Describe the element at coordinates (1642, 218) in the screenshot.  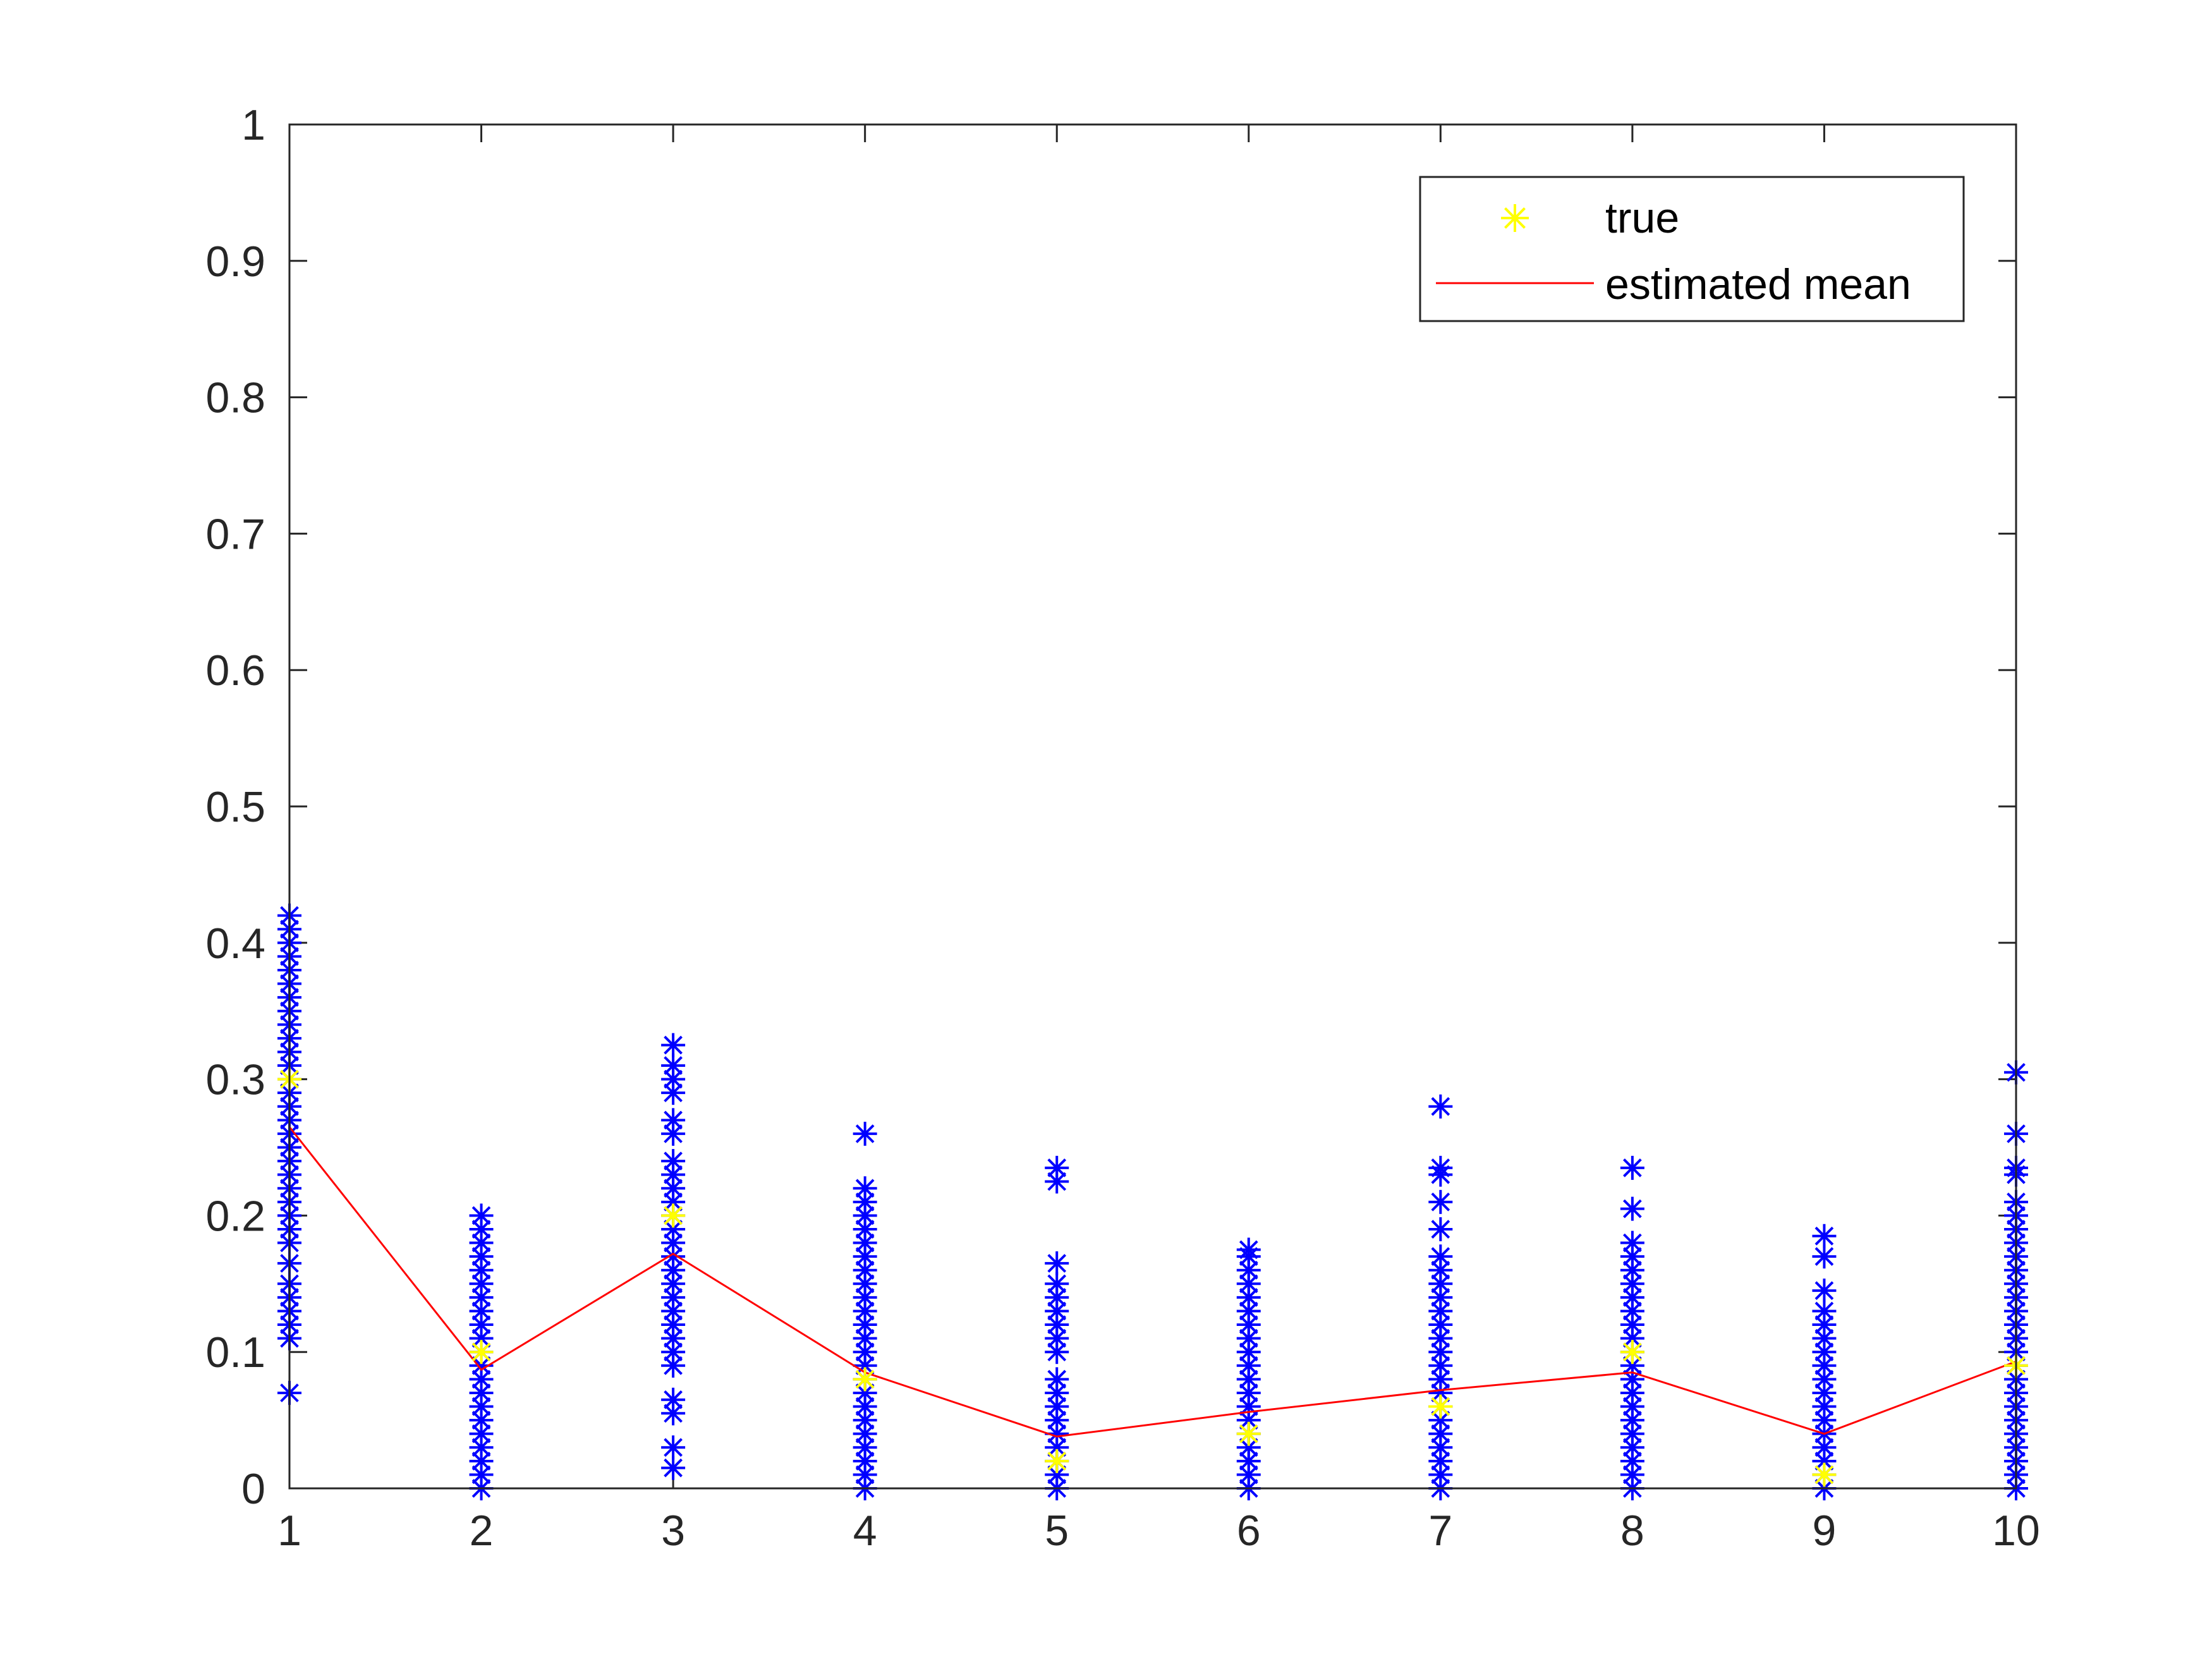
I see `legend-label-true: true` at that location.